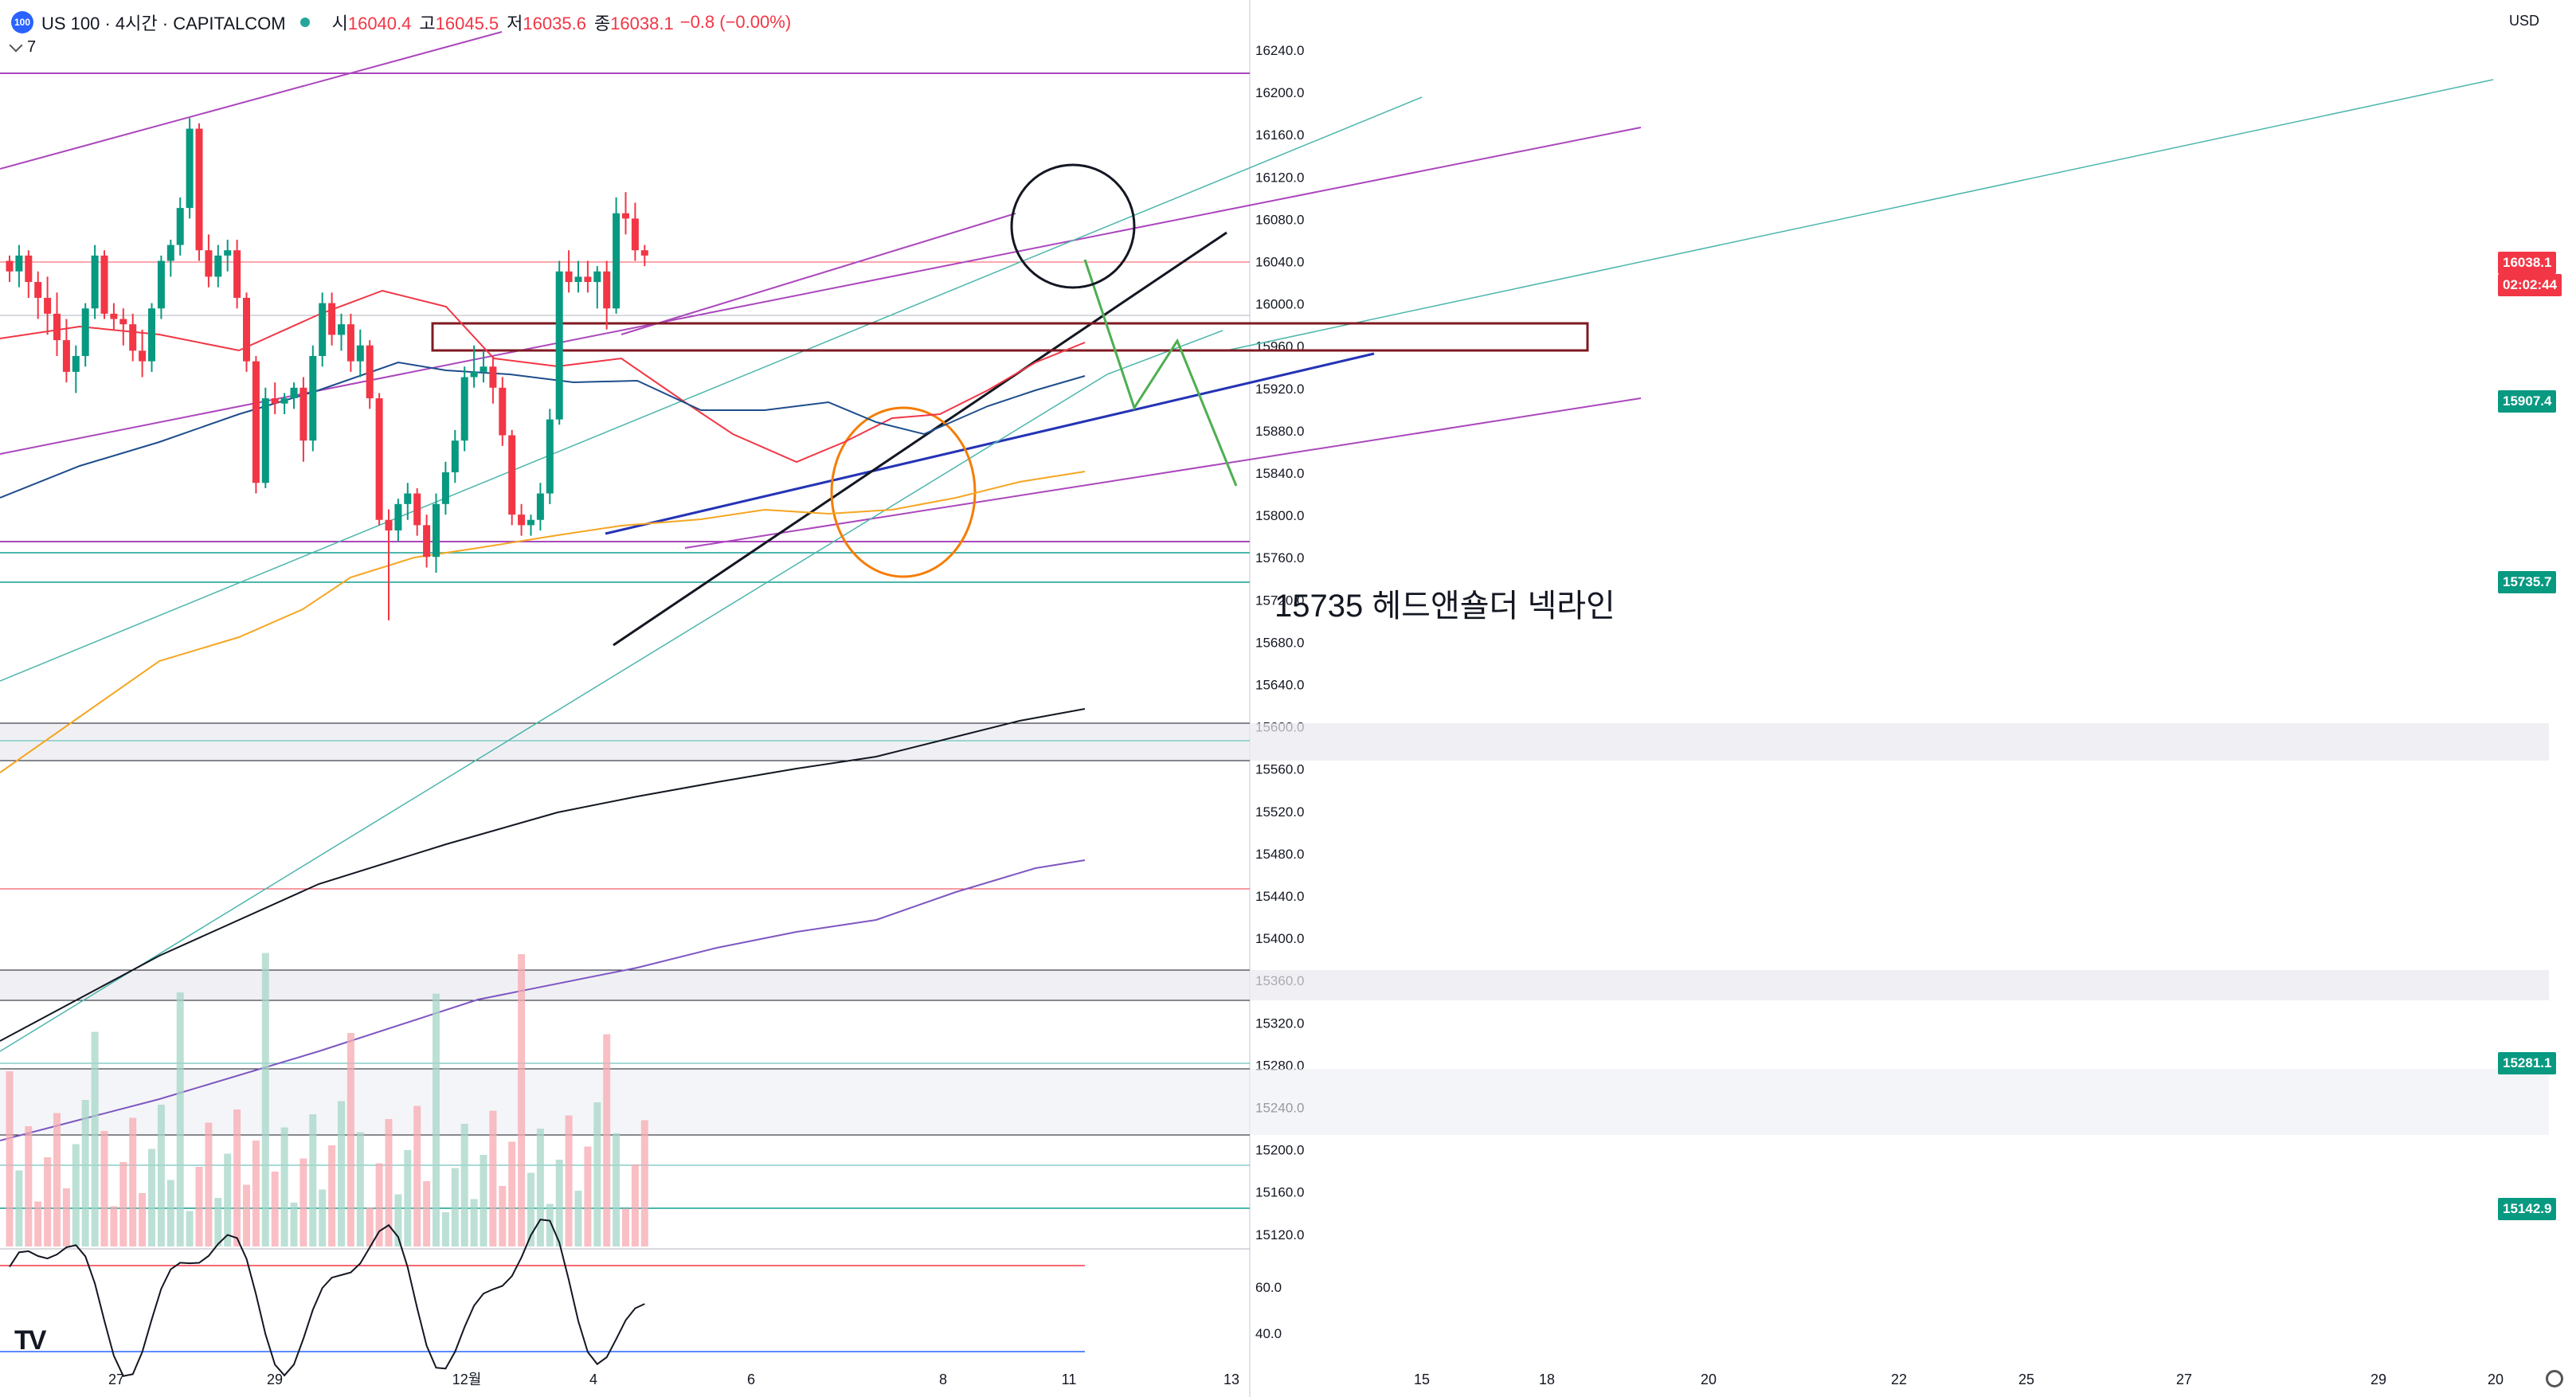  I want to click on x-tick-label: 12월, so click(467, 1379).